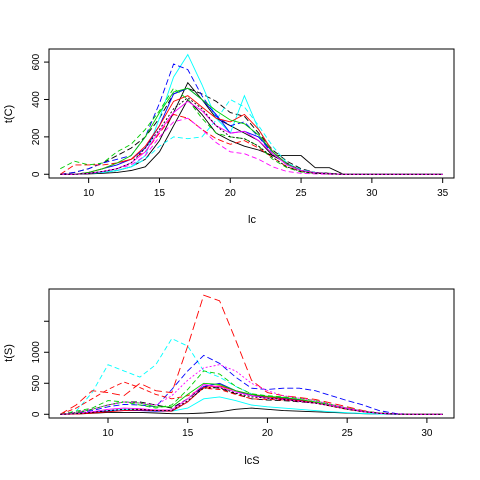  What do you see at coordinates (36, 174) in the screenshot?
I see `top-plot-y-tick-label: 0` at bounding box center [36, 174].